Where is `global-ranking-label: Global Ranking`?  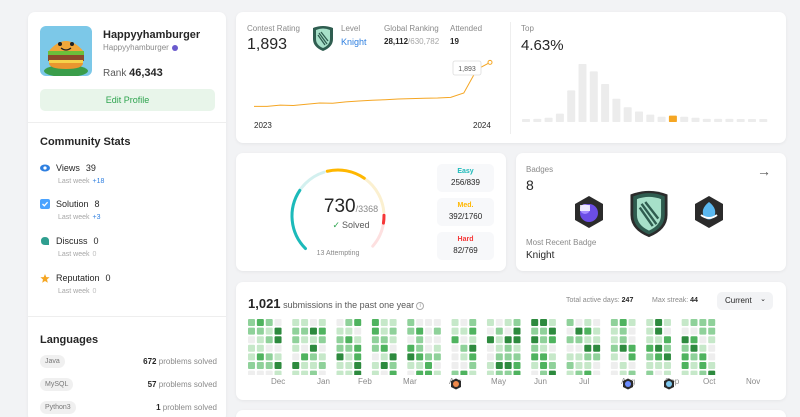 global-ranking-label: Global Ranking is located at coordinates (411, 28).